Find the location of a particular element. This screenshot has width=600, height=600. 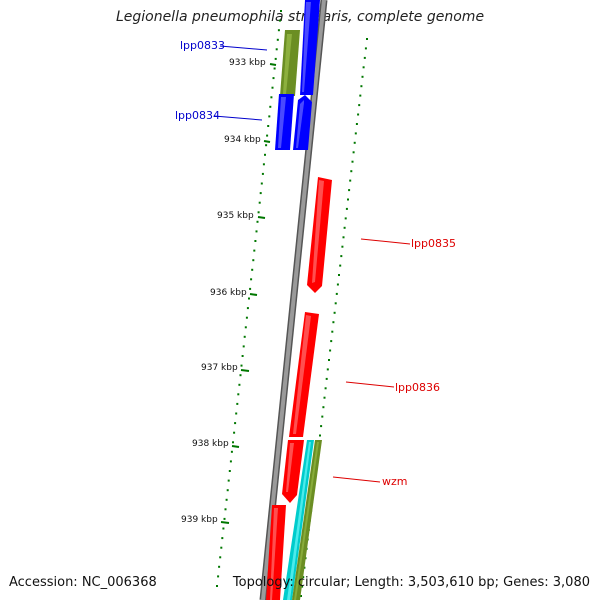

tick-label-938: 938 kbp is located at coordinates (210, 444).